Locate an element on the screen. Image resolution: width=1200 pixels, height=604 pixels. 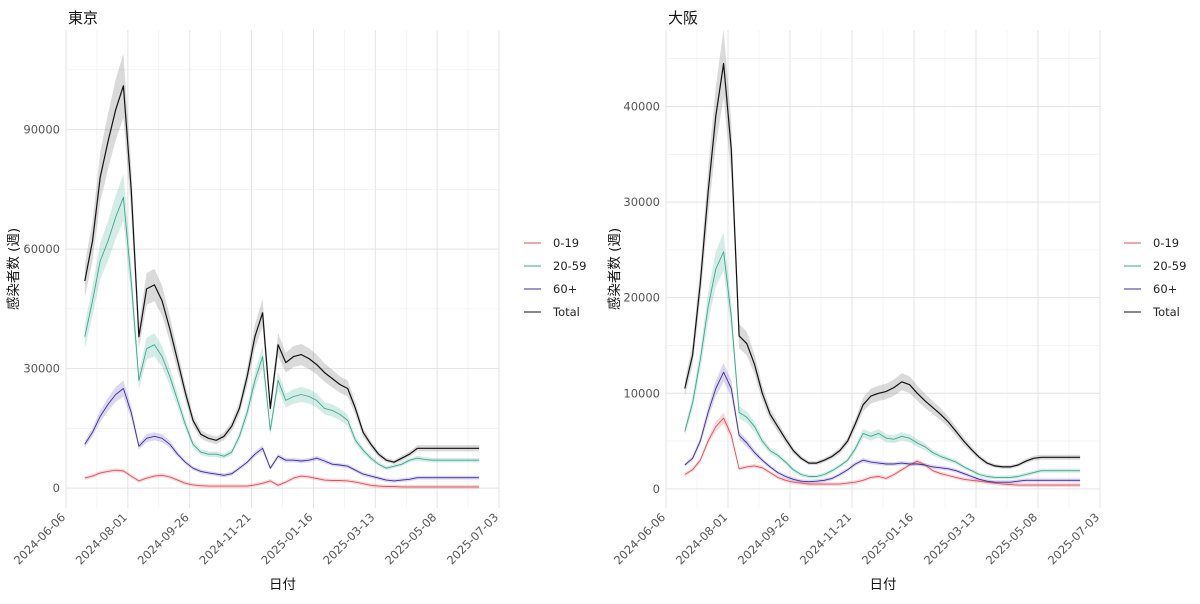
y-tick-label: 60000 is located at coordinates (41, 249).